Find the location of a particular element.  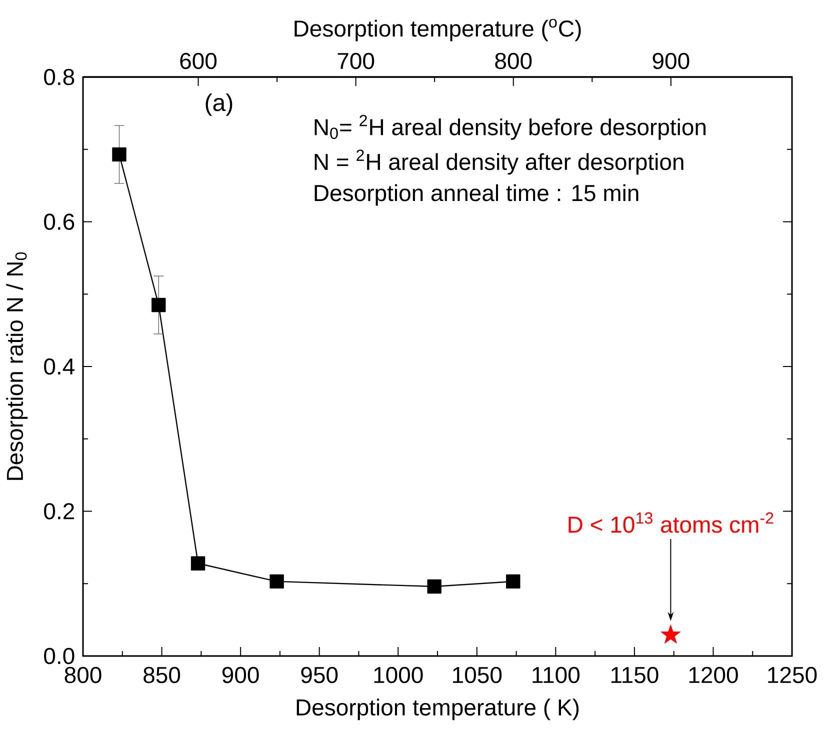

x2-tick-label: 600 is located at coordinates (198, 61).